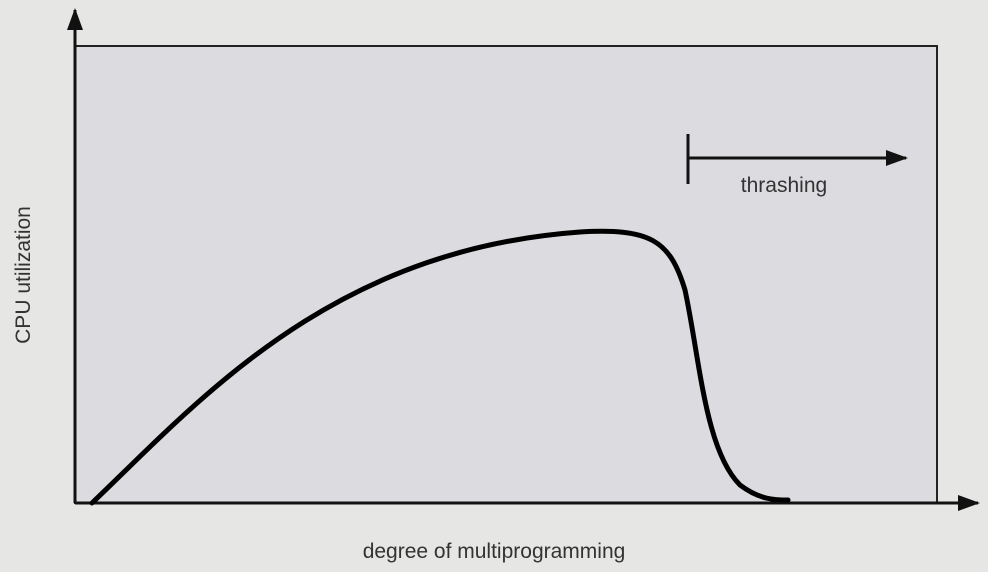 This screenshot has width=988, height=572. What do you see at coordinates (494, 551) in the screenshot?
I see `x-axis-label: degree of multiprogramming` at bounding box center [494, 551].